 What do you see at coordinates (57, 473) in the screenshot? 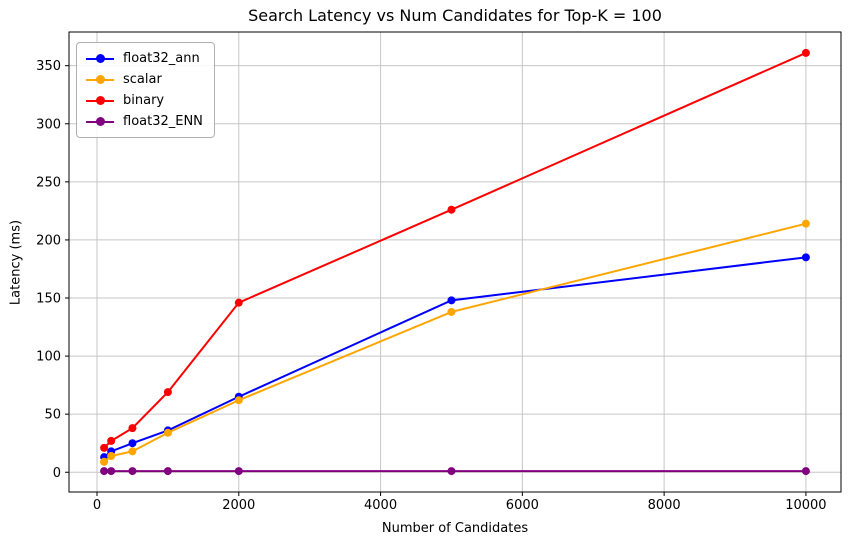
I see `y-tick-label: 0` at bounding box center [57, 473].